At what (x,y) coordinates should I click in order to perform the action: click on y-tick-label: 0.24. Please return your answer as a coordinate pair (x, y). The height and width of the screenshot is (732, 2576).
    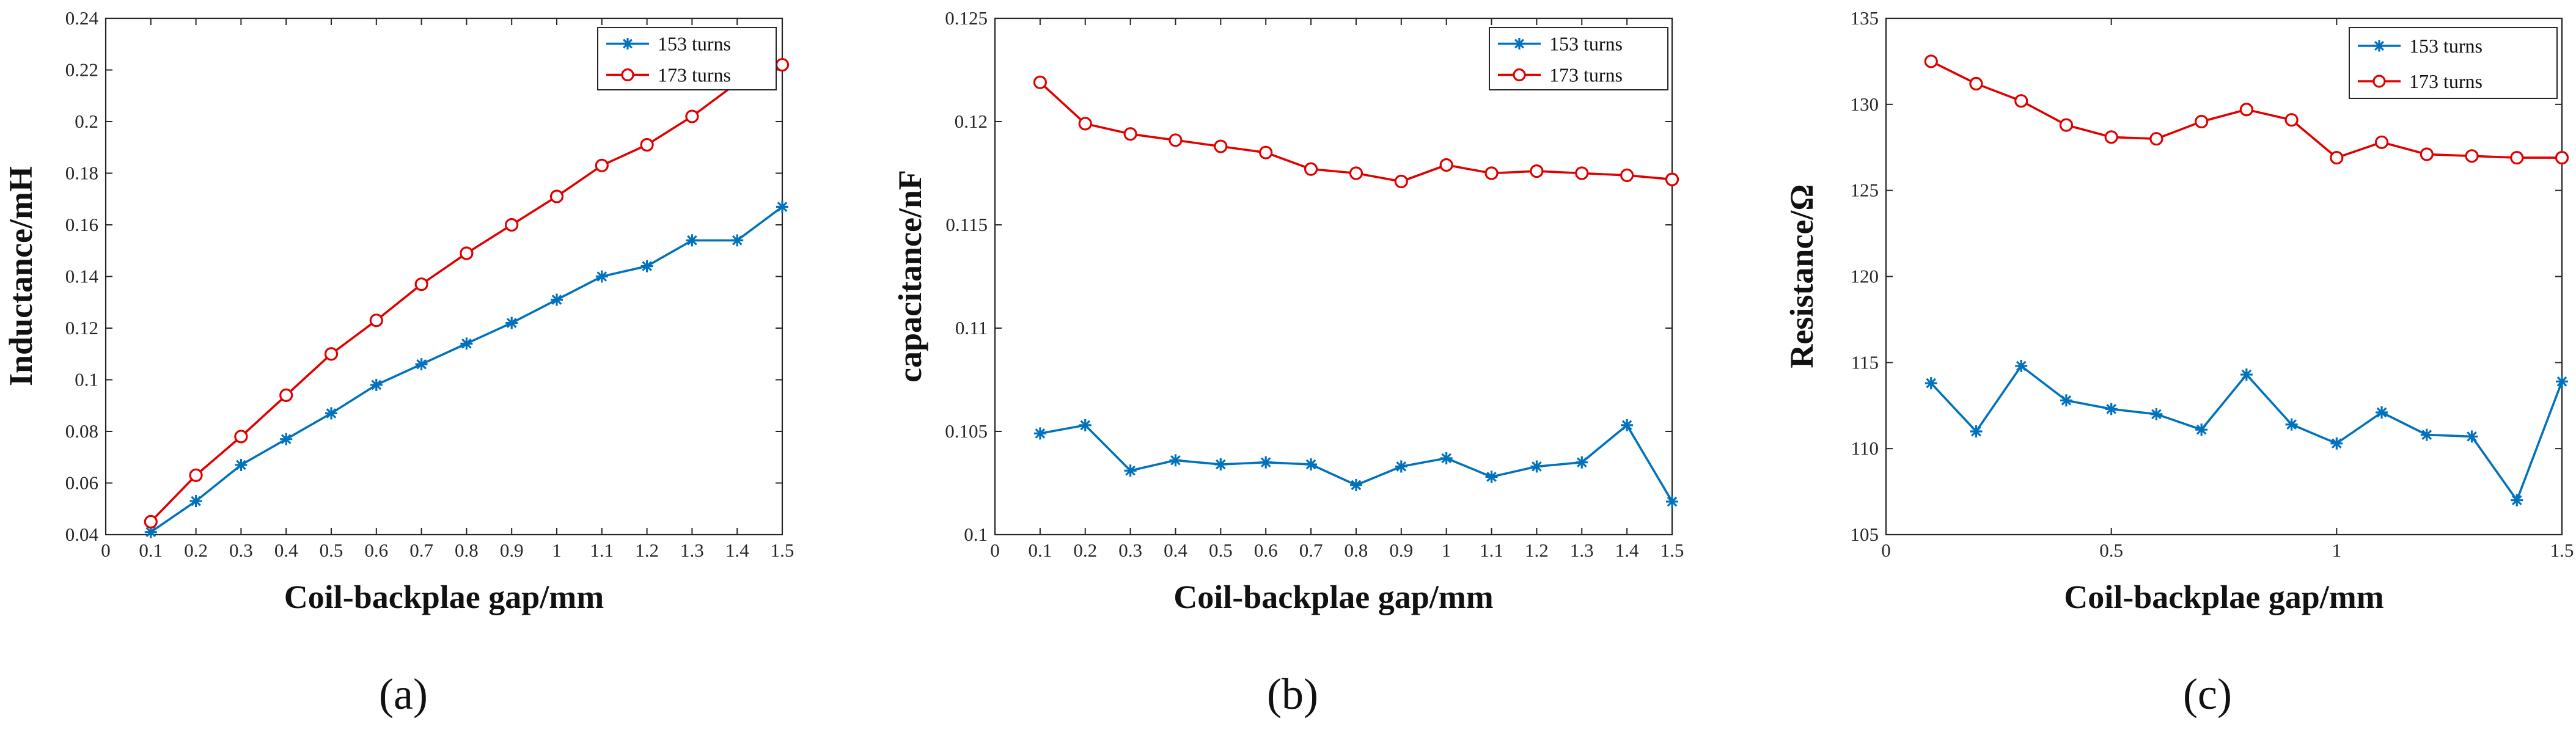
    Looking at the image, I should click on (82, 18).